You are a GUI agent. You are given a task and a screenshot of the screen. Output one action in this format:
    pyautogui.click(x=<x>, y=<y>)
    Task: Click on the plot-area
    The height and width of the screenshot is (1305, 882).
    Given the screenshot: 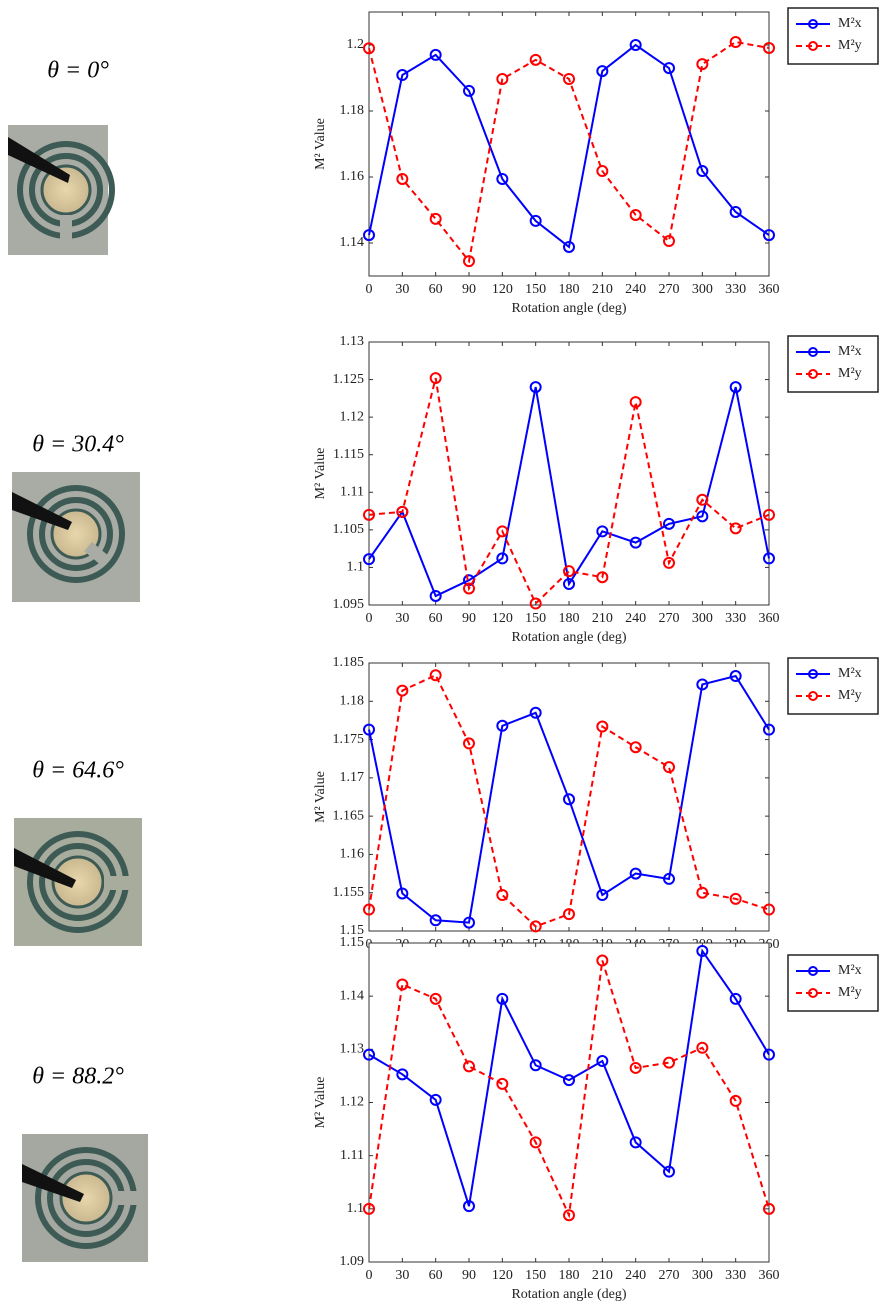 What is the action you would take?
    pyautogui.click(x=569, y=144)
    